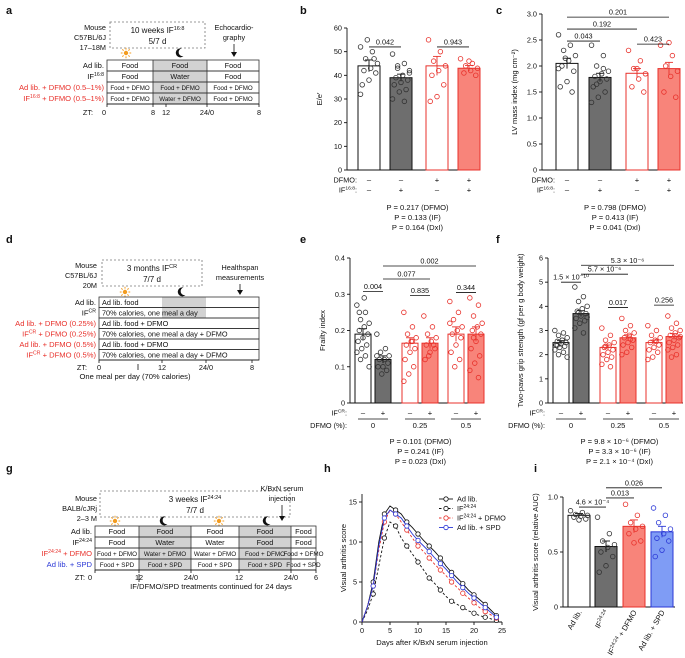 The image size is (685, 658). I want to click on x-group-label: Ad lib., so click(574, 620).